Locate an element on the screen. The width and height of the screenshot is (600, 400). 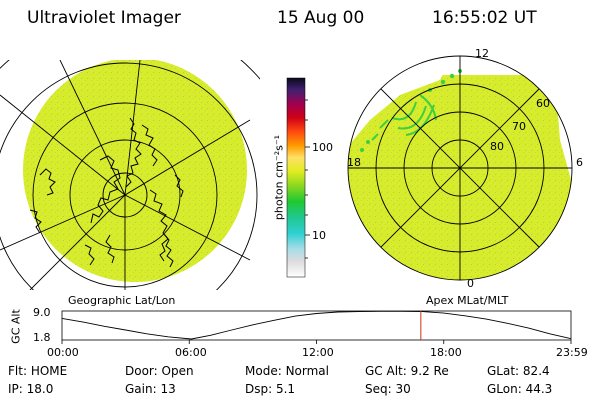
info-seq: Seq: 30 is located at coordinates (388, 389).